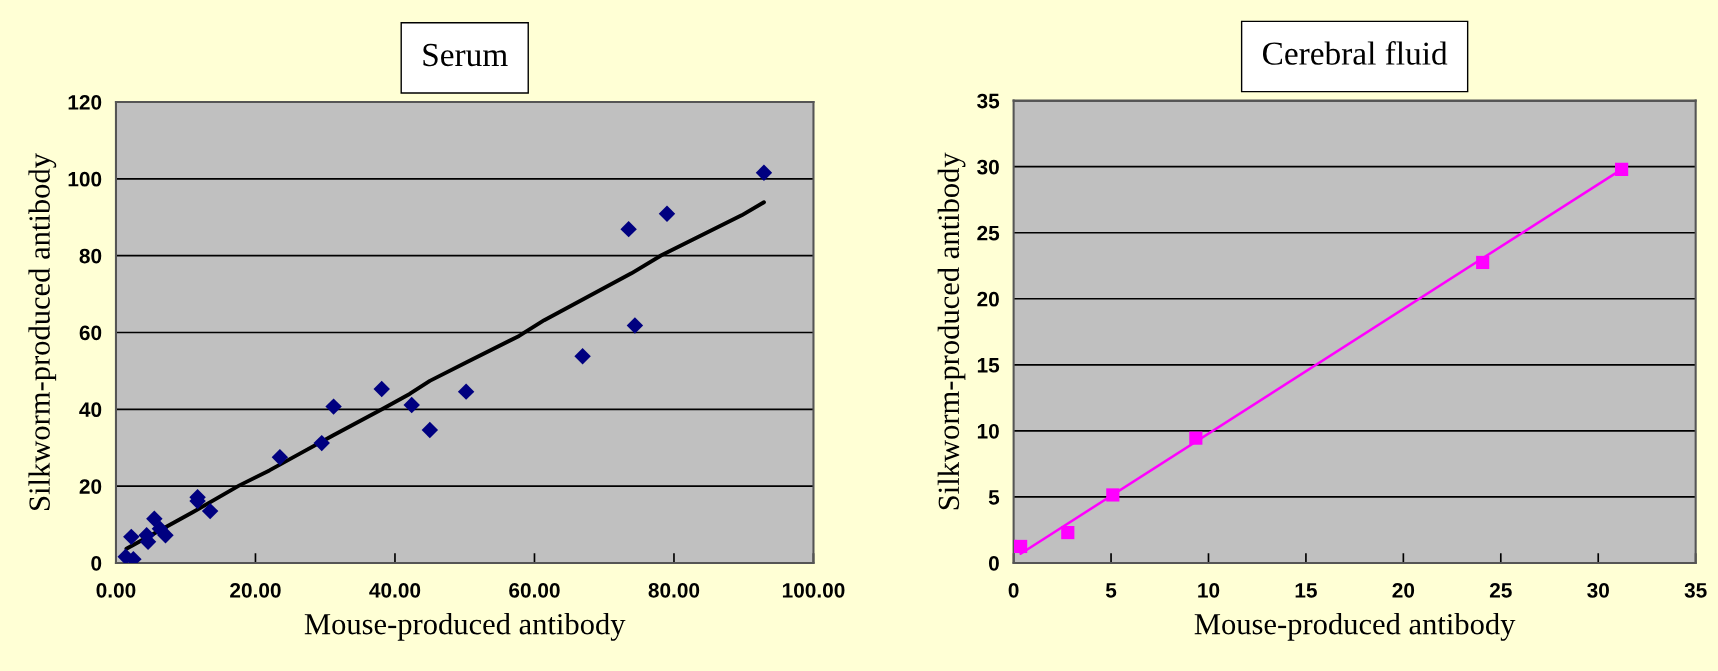  What do you see at coordinates (988, 365) in the screenshot?
I see `y-tick-label: 15` at bounding box center [988, 365].